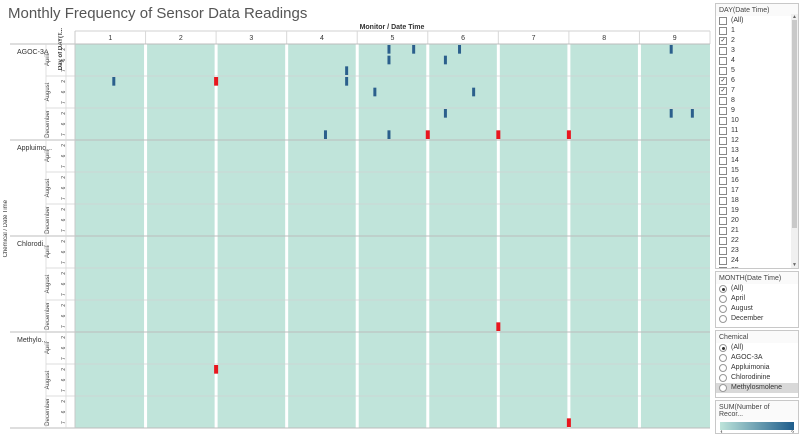 The width and height of the screenshot is (800, 436). What do you see at coordinates (757, 151) in the screenshot?
I see `day-filter-item: 13` at bounding box center [757, 151].